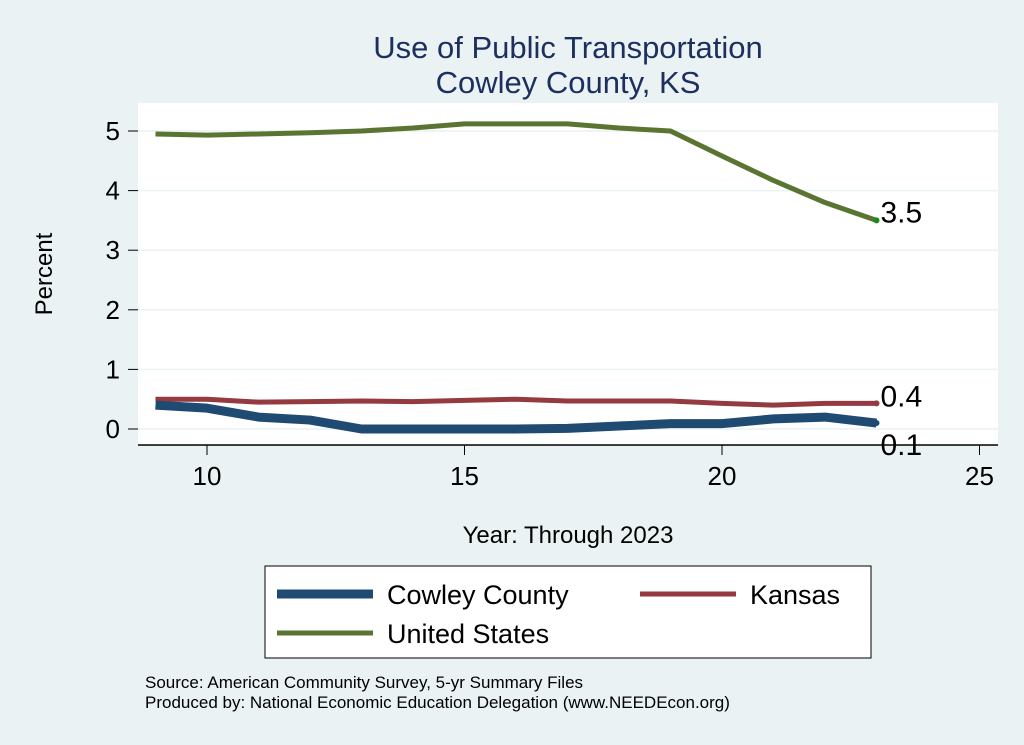 The width and height of the screenshot is (1024, 745). What do you see at coordinates (113, 429) in the screenshot?
I see `y-tick-label: 0` at bounding box center [113, 429].